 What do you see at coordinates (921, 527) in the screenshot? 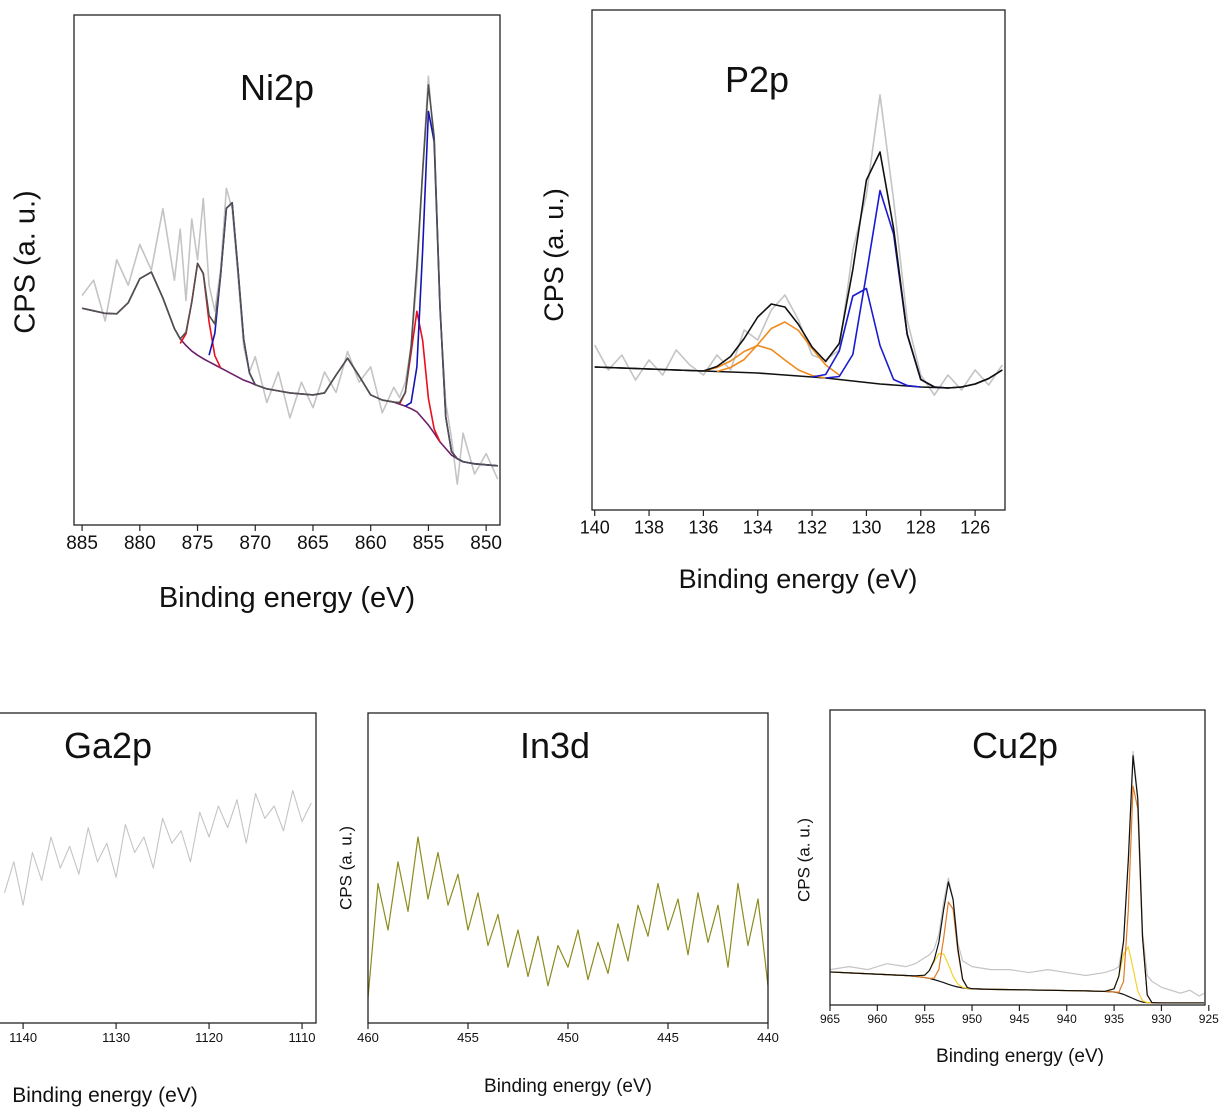
I see `x-tick-label: 128` at bounding box center [921, 527].